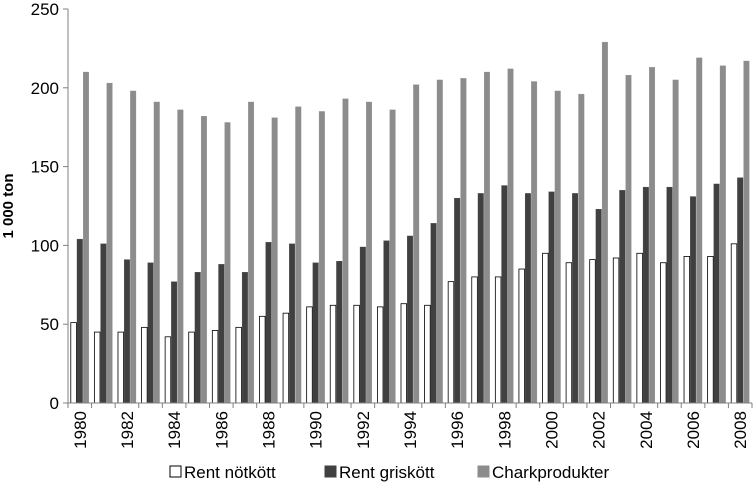  Describe the element at coordinates (693, 300) in the screenshot. I see `bar-rent-grisk-tt-2006` at that location.